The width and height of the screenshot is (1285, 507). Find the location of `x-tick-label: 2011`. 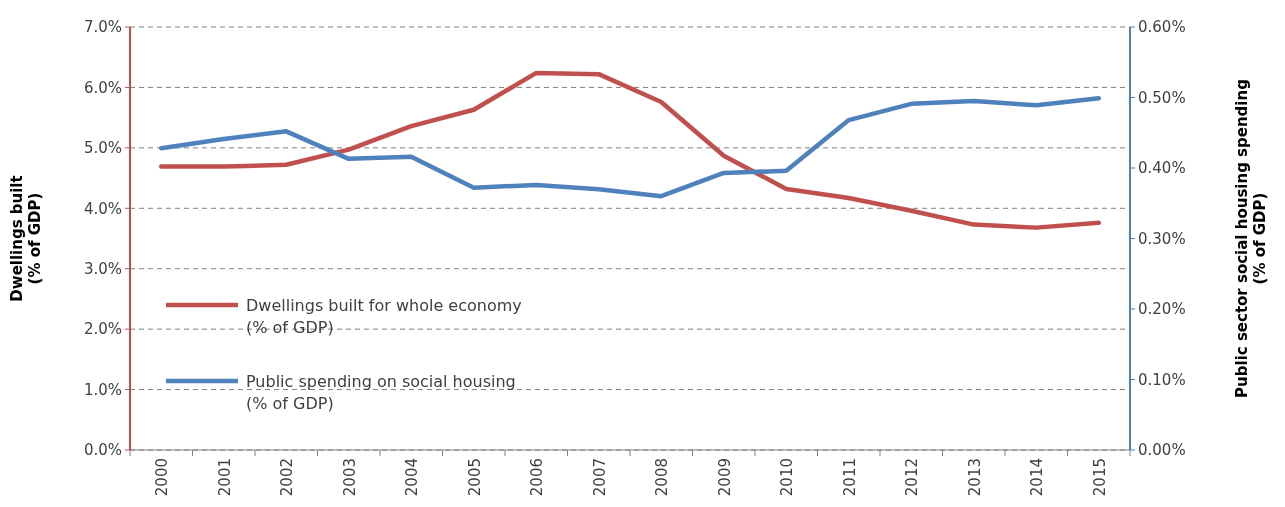

x-tick-label: 2011 is located at coordinates (849, 477).